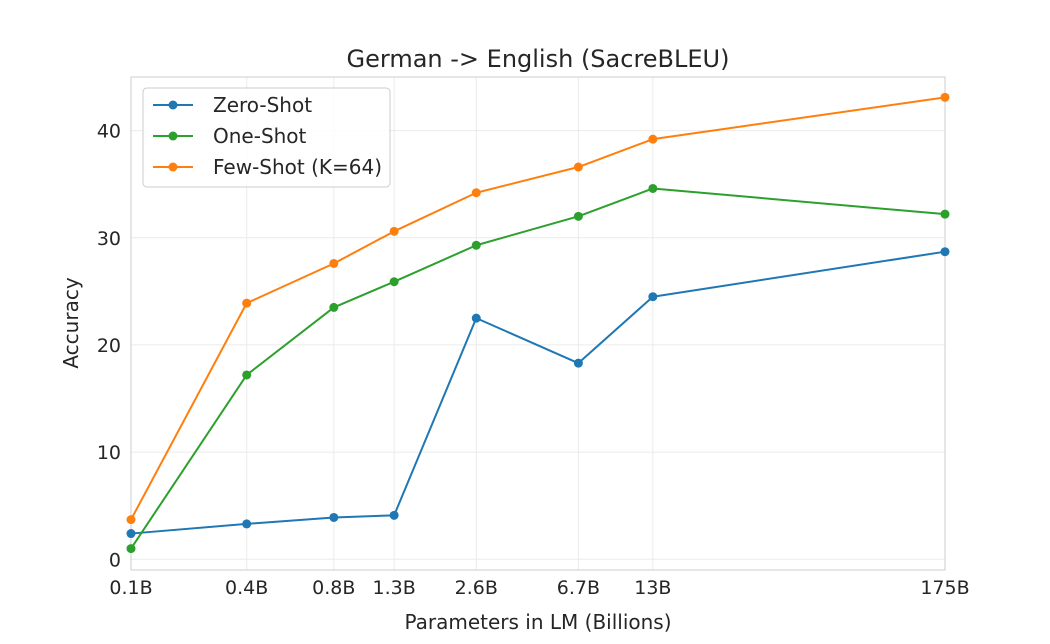 This screenshot has height=644, width=1050. Describe the element at coordinates (537, 622) in the screenshot. I see `x-axis-title: Parameters in LM (Billions)` at that location.